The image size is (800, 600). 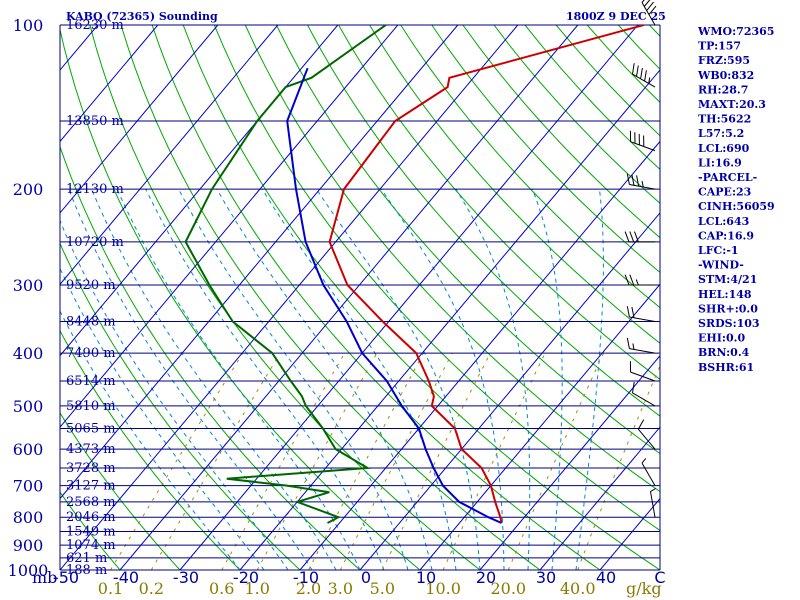 I want to click on height-label: 9520 m, so click(x=91, y=285).